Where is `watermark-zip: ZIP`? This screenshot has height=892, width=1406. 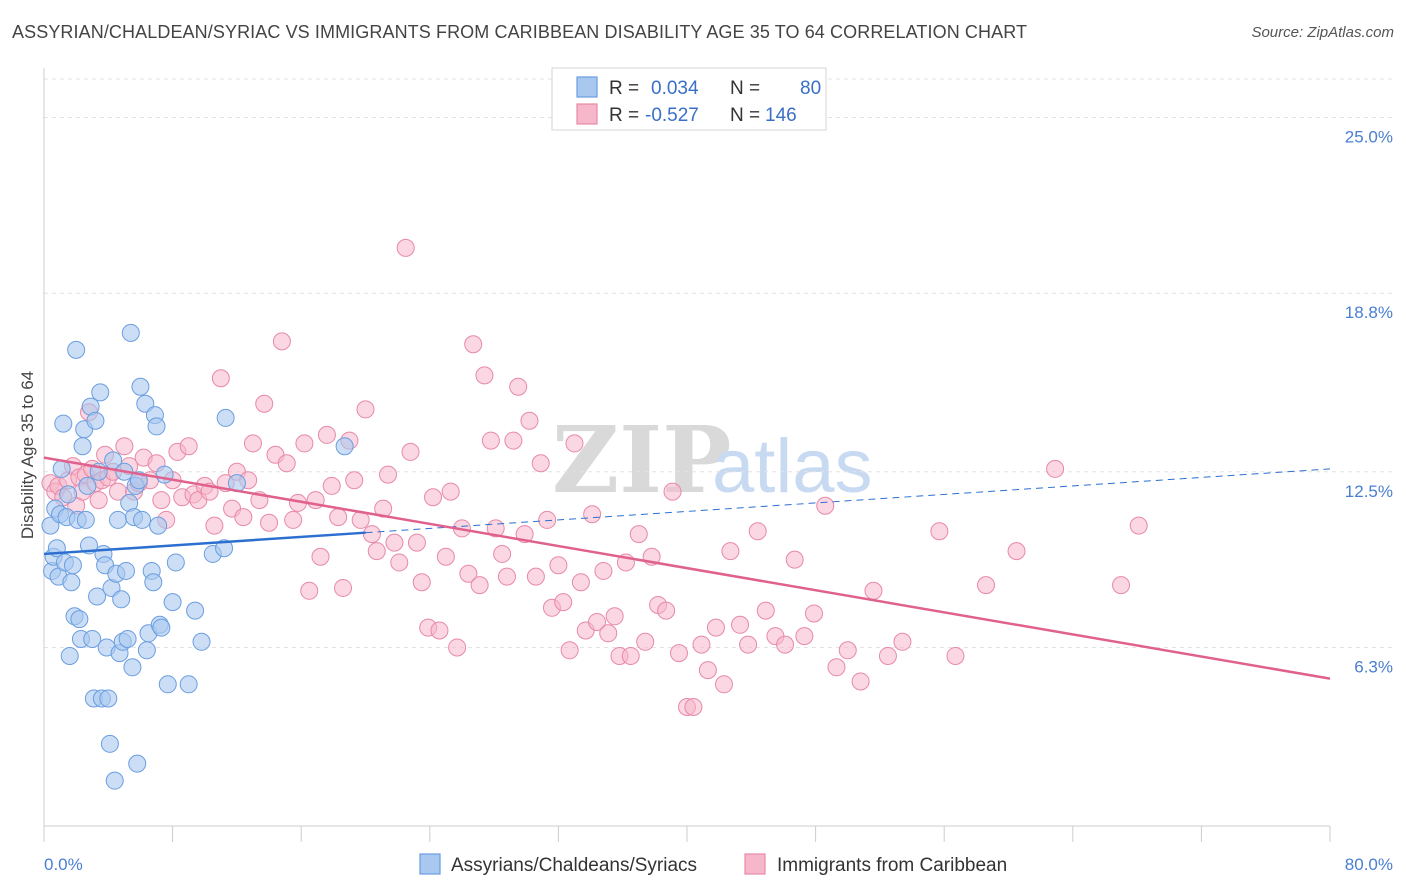 watermark-zip: ZIP is located at coordinates (641, 460).